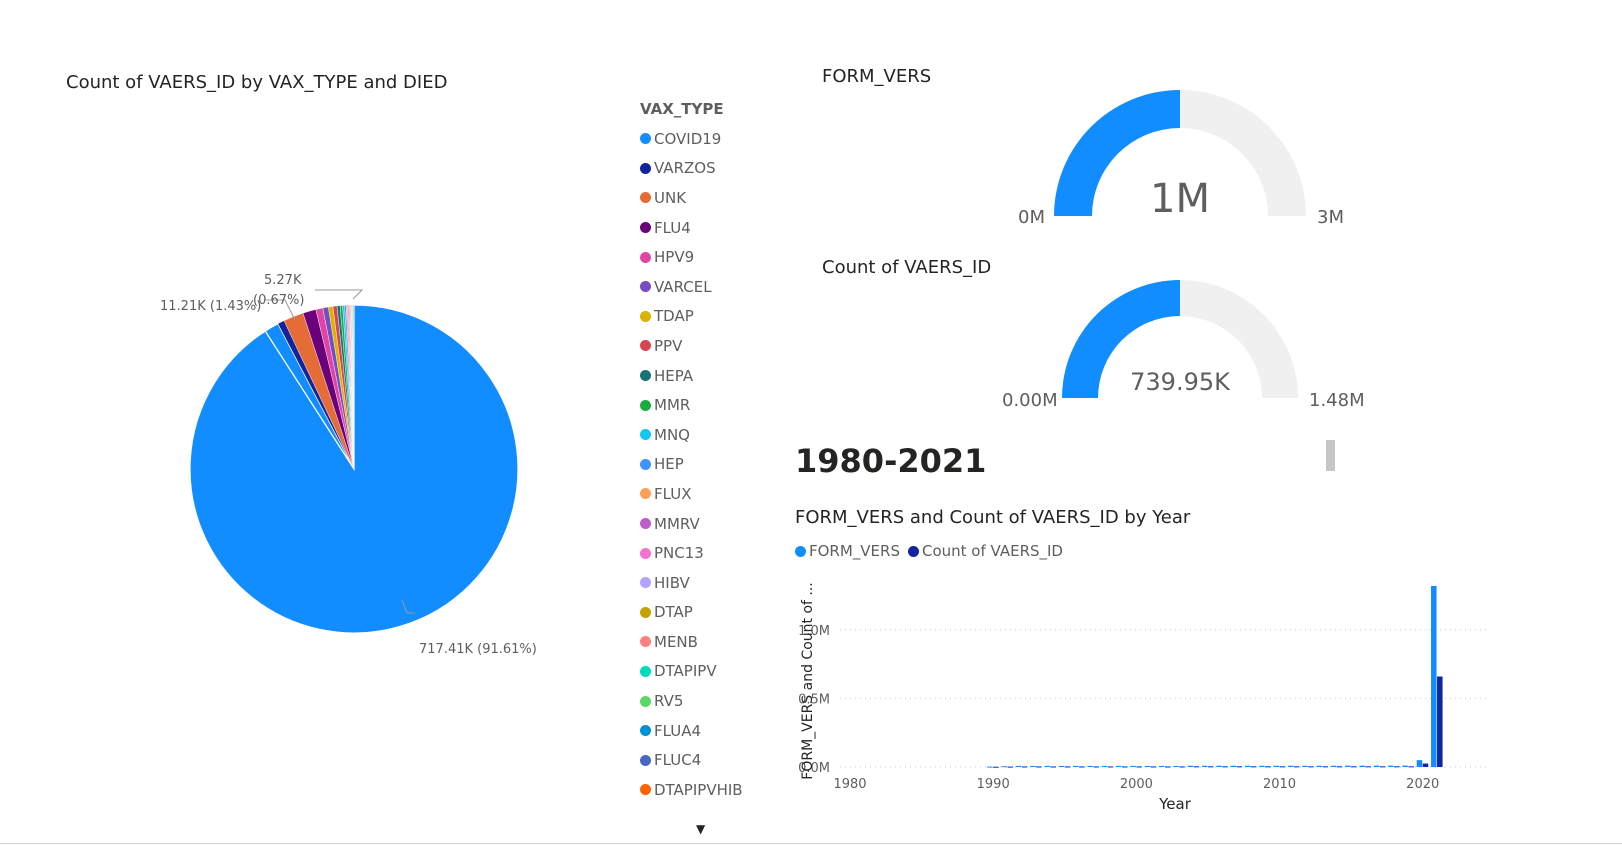  What do you see at coordinates (701, 829) in the screenshot?
I see `caret-down-icon: ▼` at bounding box center [701, 829].